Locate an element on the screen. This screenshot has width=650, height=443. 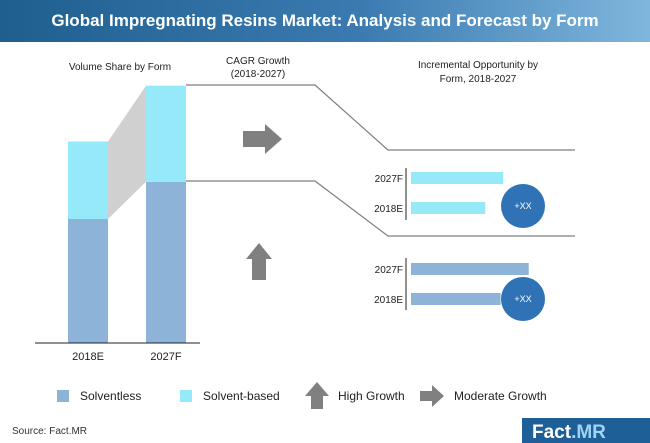
bar-solvent-based-2027f is located at coordinates (166, 133).